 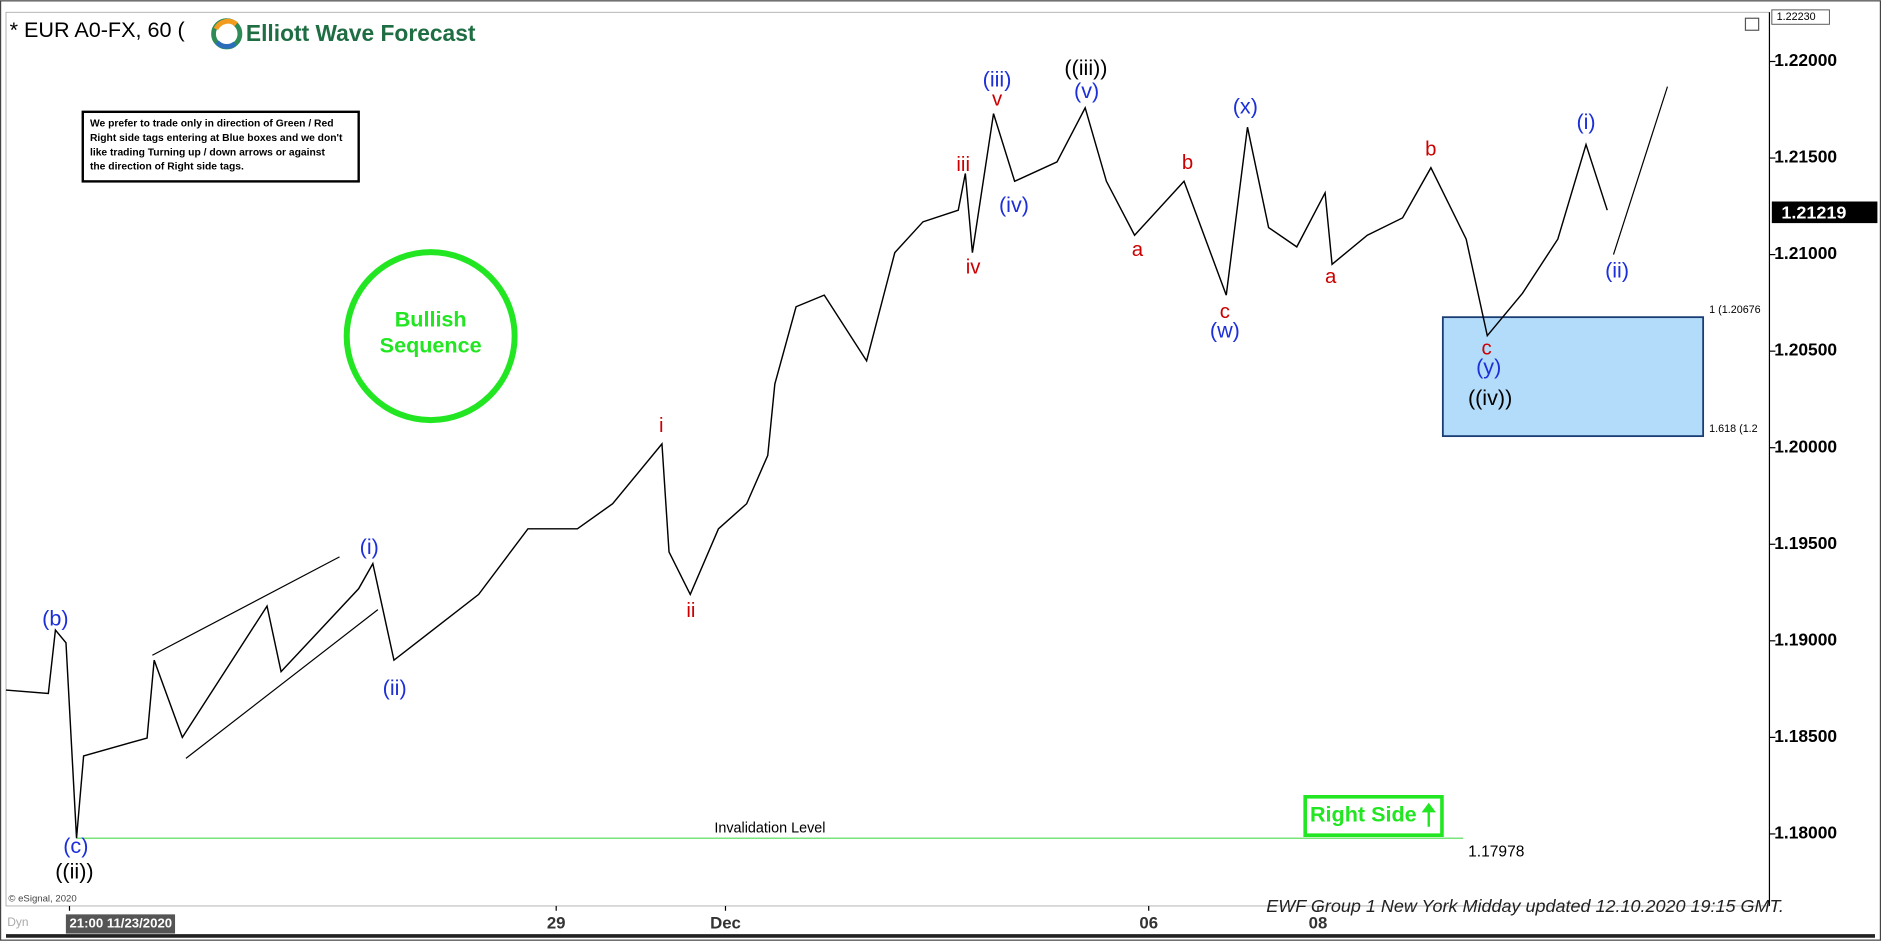 I want to click on x-tick-label: 08, so click(x=1318, y=922).